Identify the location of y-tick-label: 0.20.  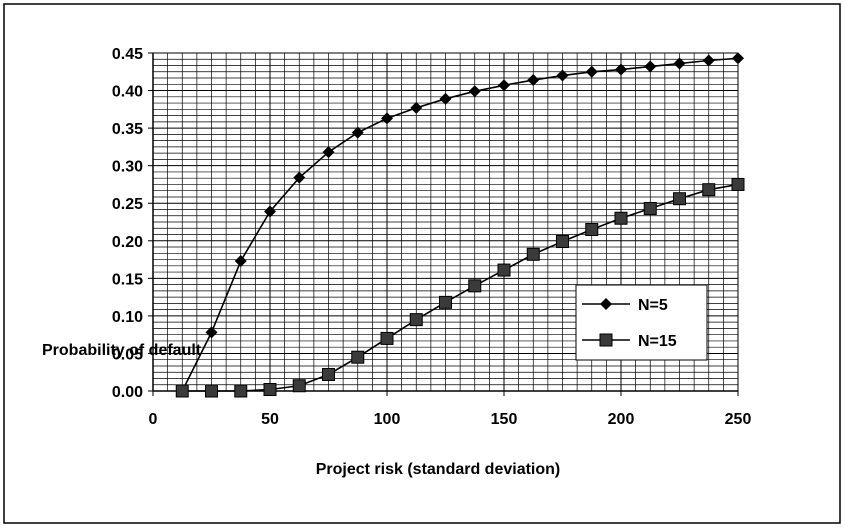
(127, 242).